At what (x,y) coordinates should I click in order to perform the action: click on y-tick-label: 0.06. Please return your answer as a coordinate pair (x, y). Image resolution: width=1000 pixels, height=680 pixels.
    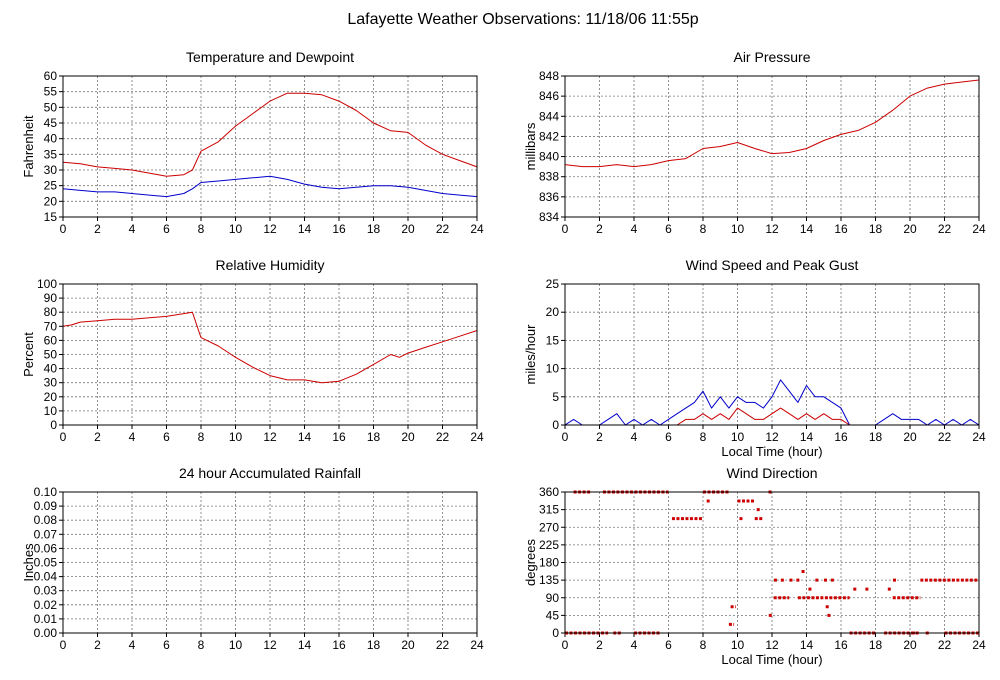
    Looking at the image, I should click on (46, 548).